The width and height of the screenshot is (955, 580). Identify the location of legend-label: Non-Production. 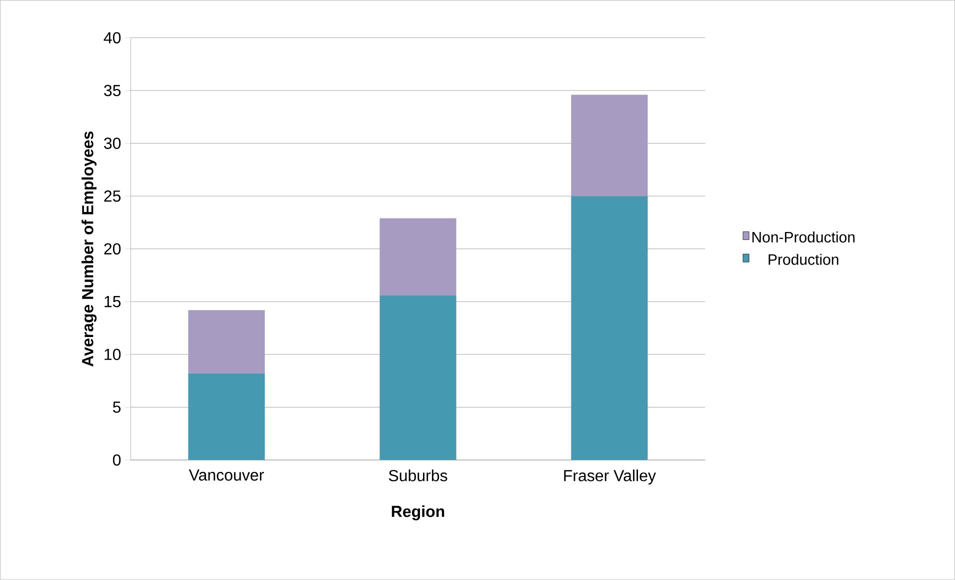
(803, 237).